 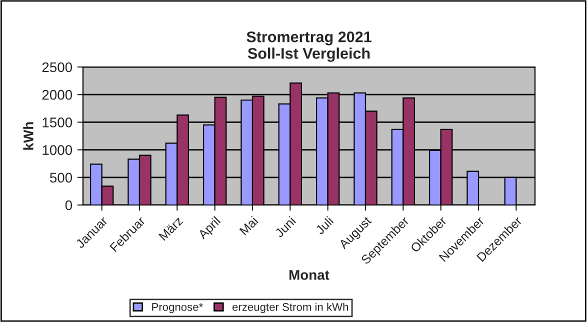 I want to click on x-tick-label: Juli, so click(x=324, y=226).